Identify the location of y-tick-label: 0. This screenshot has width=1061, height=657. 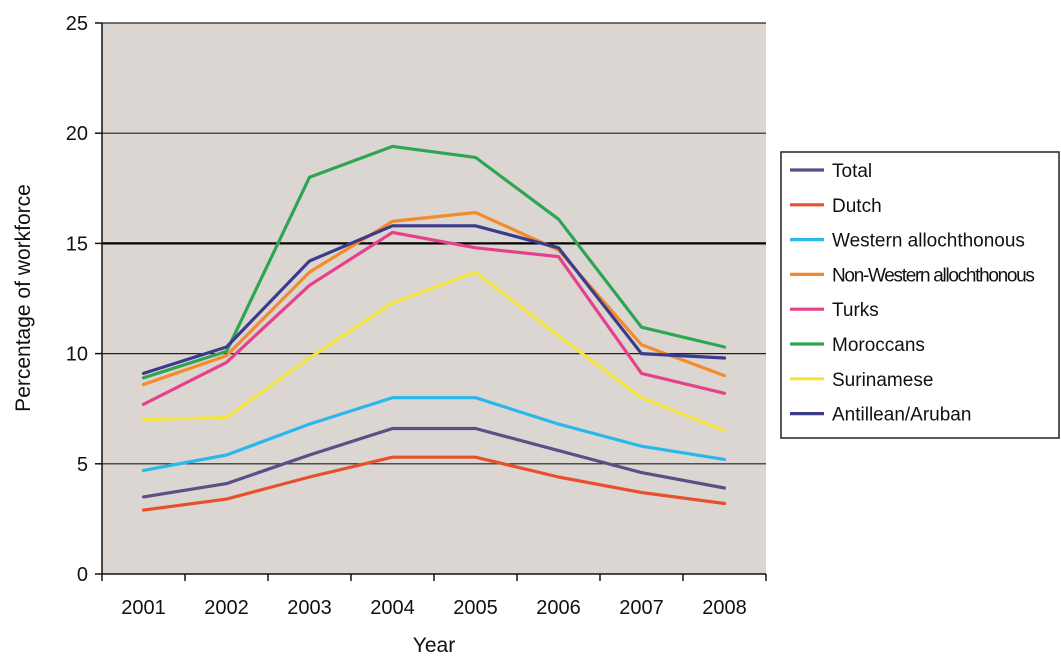
(82, 575).